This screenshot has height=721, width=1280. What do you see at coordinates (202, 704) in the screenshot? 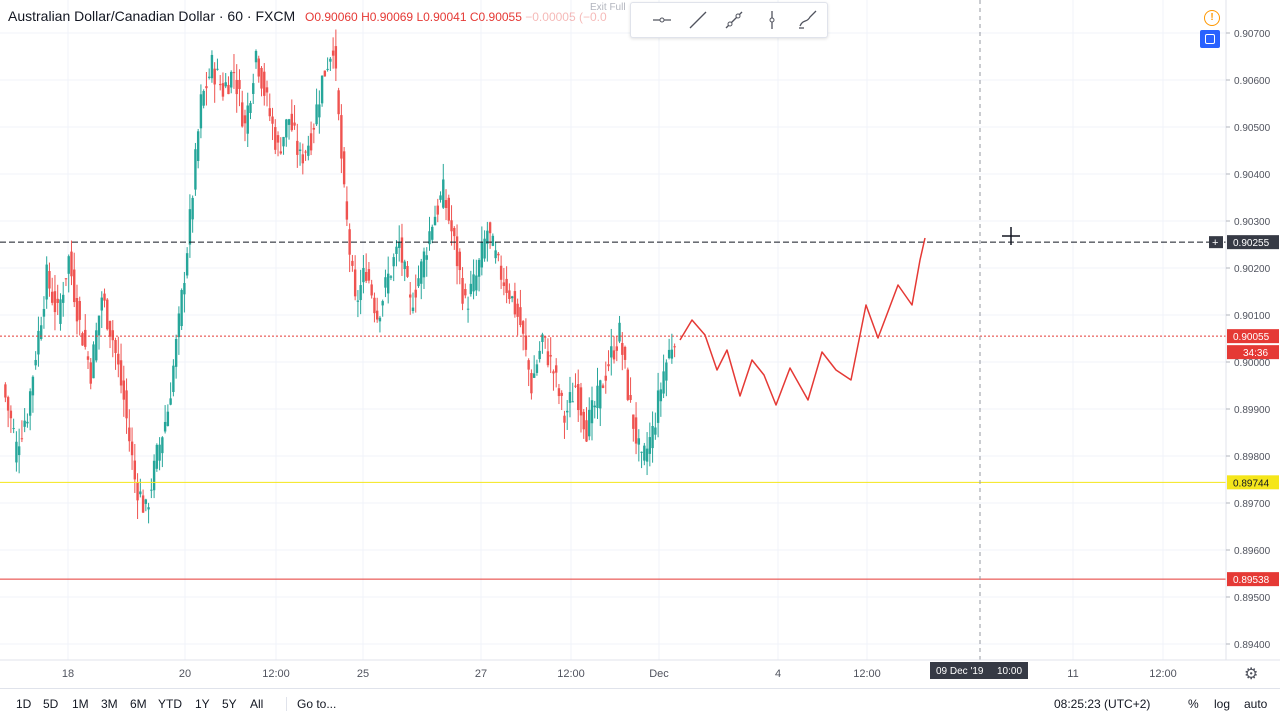
I see `timeframe-1y: 1Y` at bounding box center [202, 704].